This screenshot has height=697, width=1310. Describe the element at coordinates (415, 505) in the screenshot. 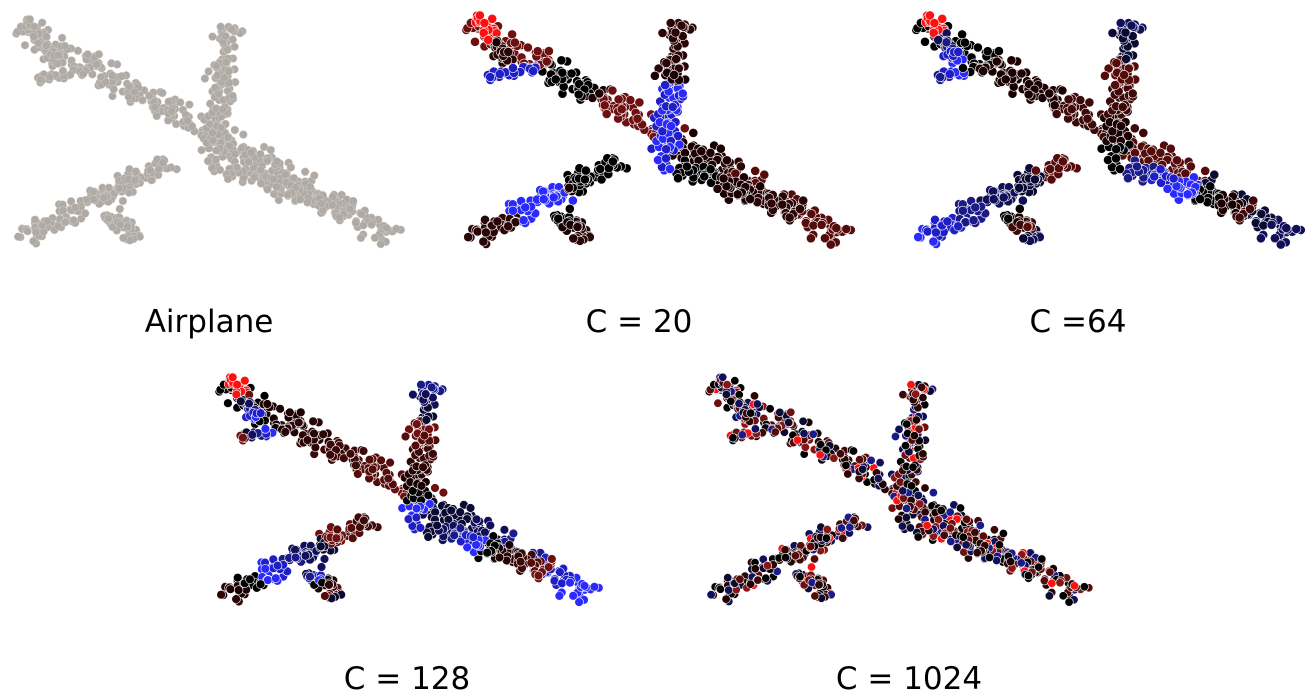

I see `panel-c128` at that location.